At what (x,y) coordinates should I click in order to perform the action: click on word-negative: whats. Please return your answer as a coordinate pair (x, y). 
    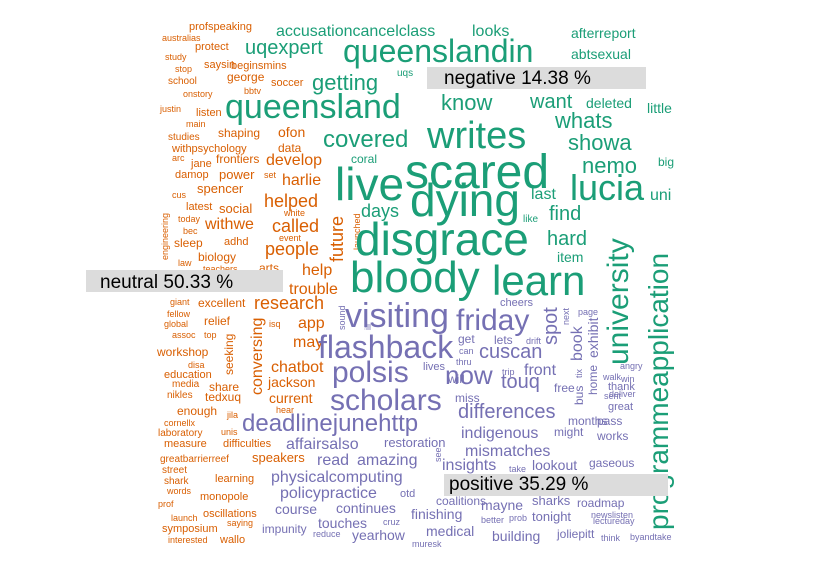
    Looking at the image, I should click on (583, 120).